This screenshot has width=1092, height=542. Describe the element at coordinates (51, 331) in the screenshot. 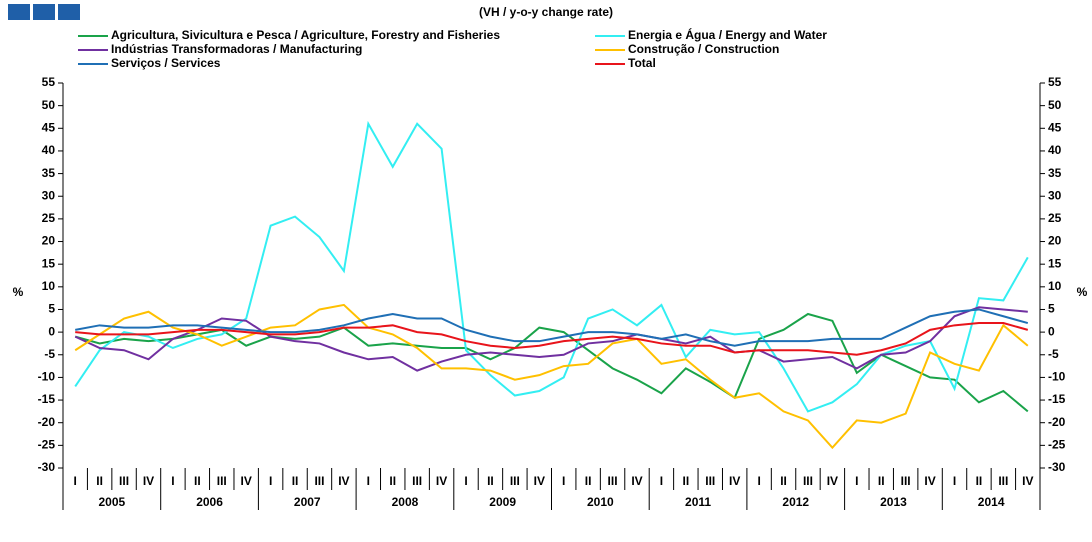

I see `y-tick-label: 0` at that location.